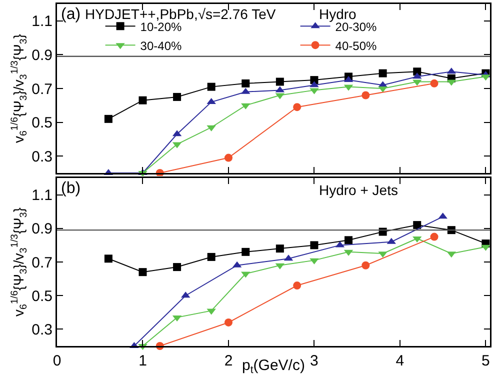 The height and width of the screenshot is (376, 496). What do you see at coordinates (400, 361) in the screenshot?
I see `x-tick-label: 4` at bounding box center [400, 361].